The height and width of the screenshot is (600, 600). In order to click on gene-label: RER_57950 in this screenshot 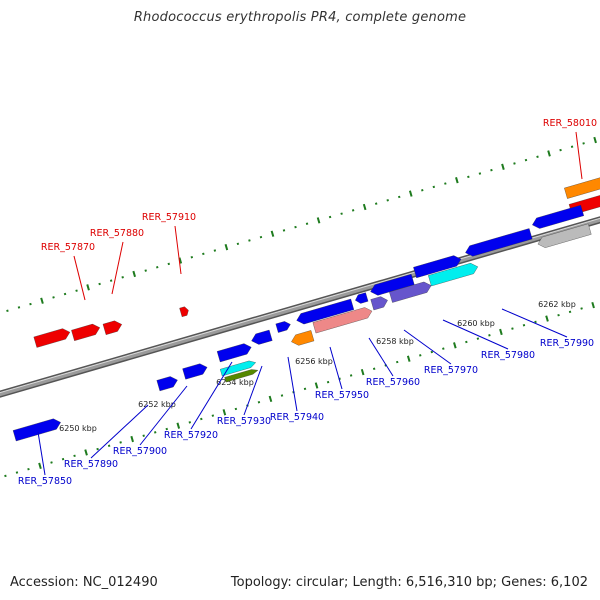, I will do `click(342, 395)`.